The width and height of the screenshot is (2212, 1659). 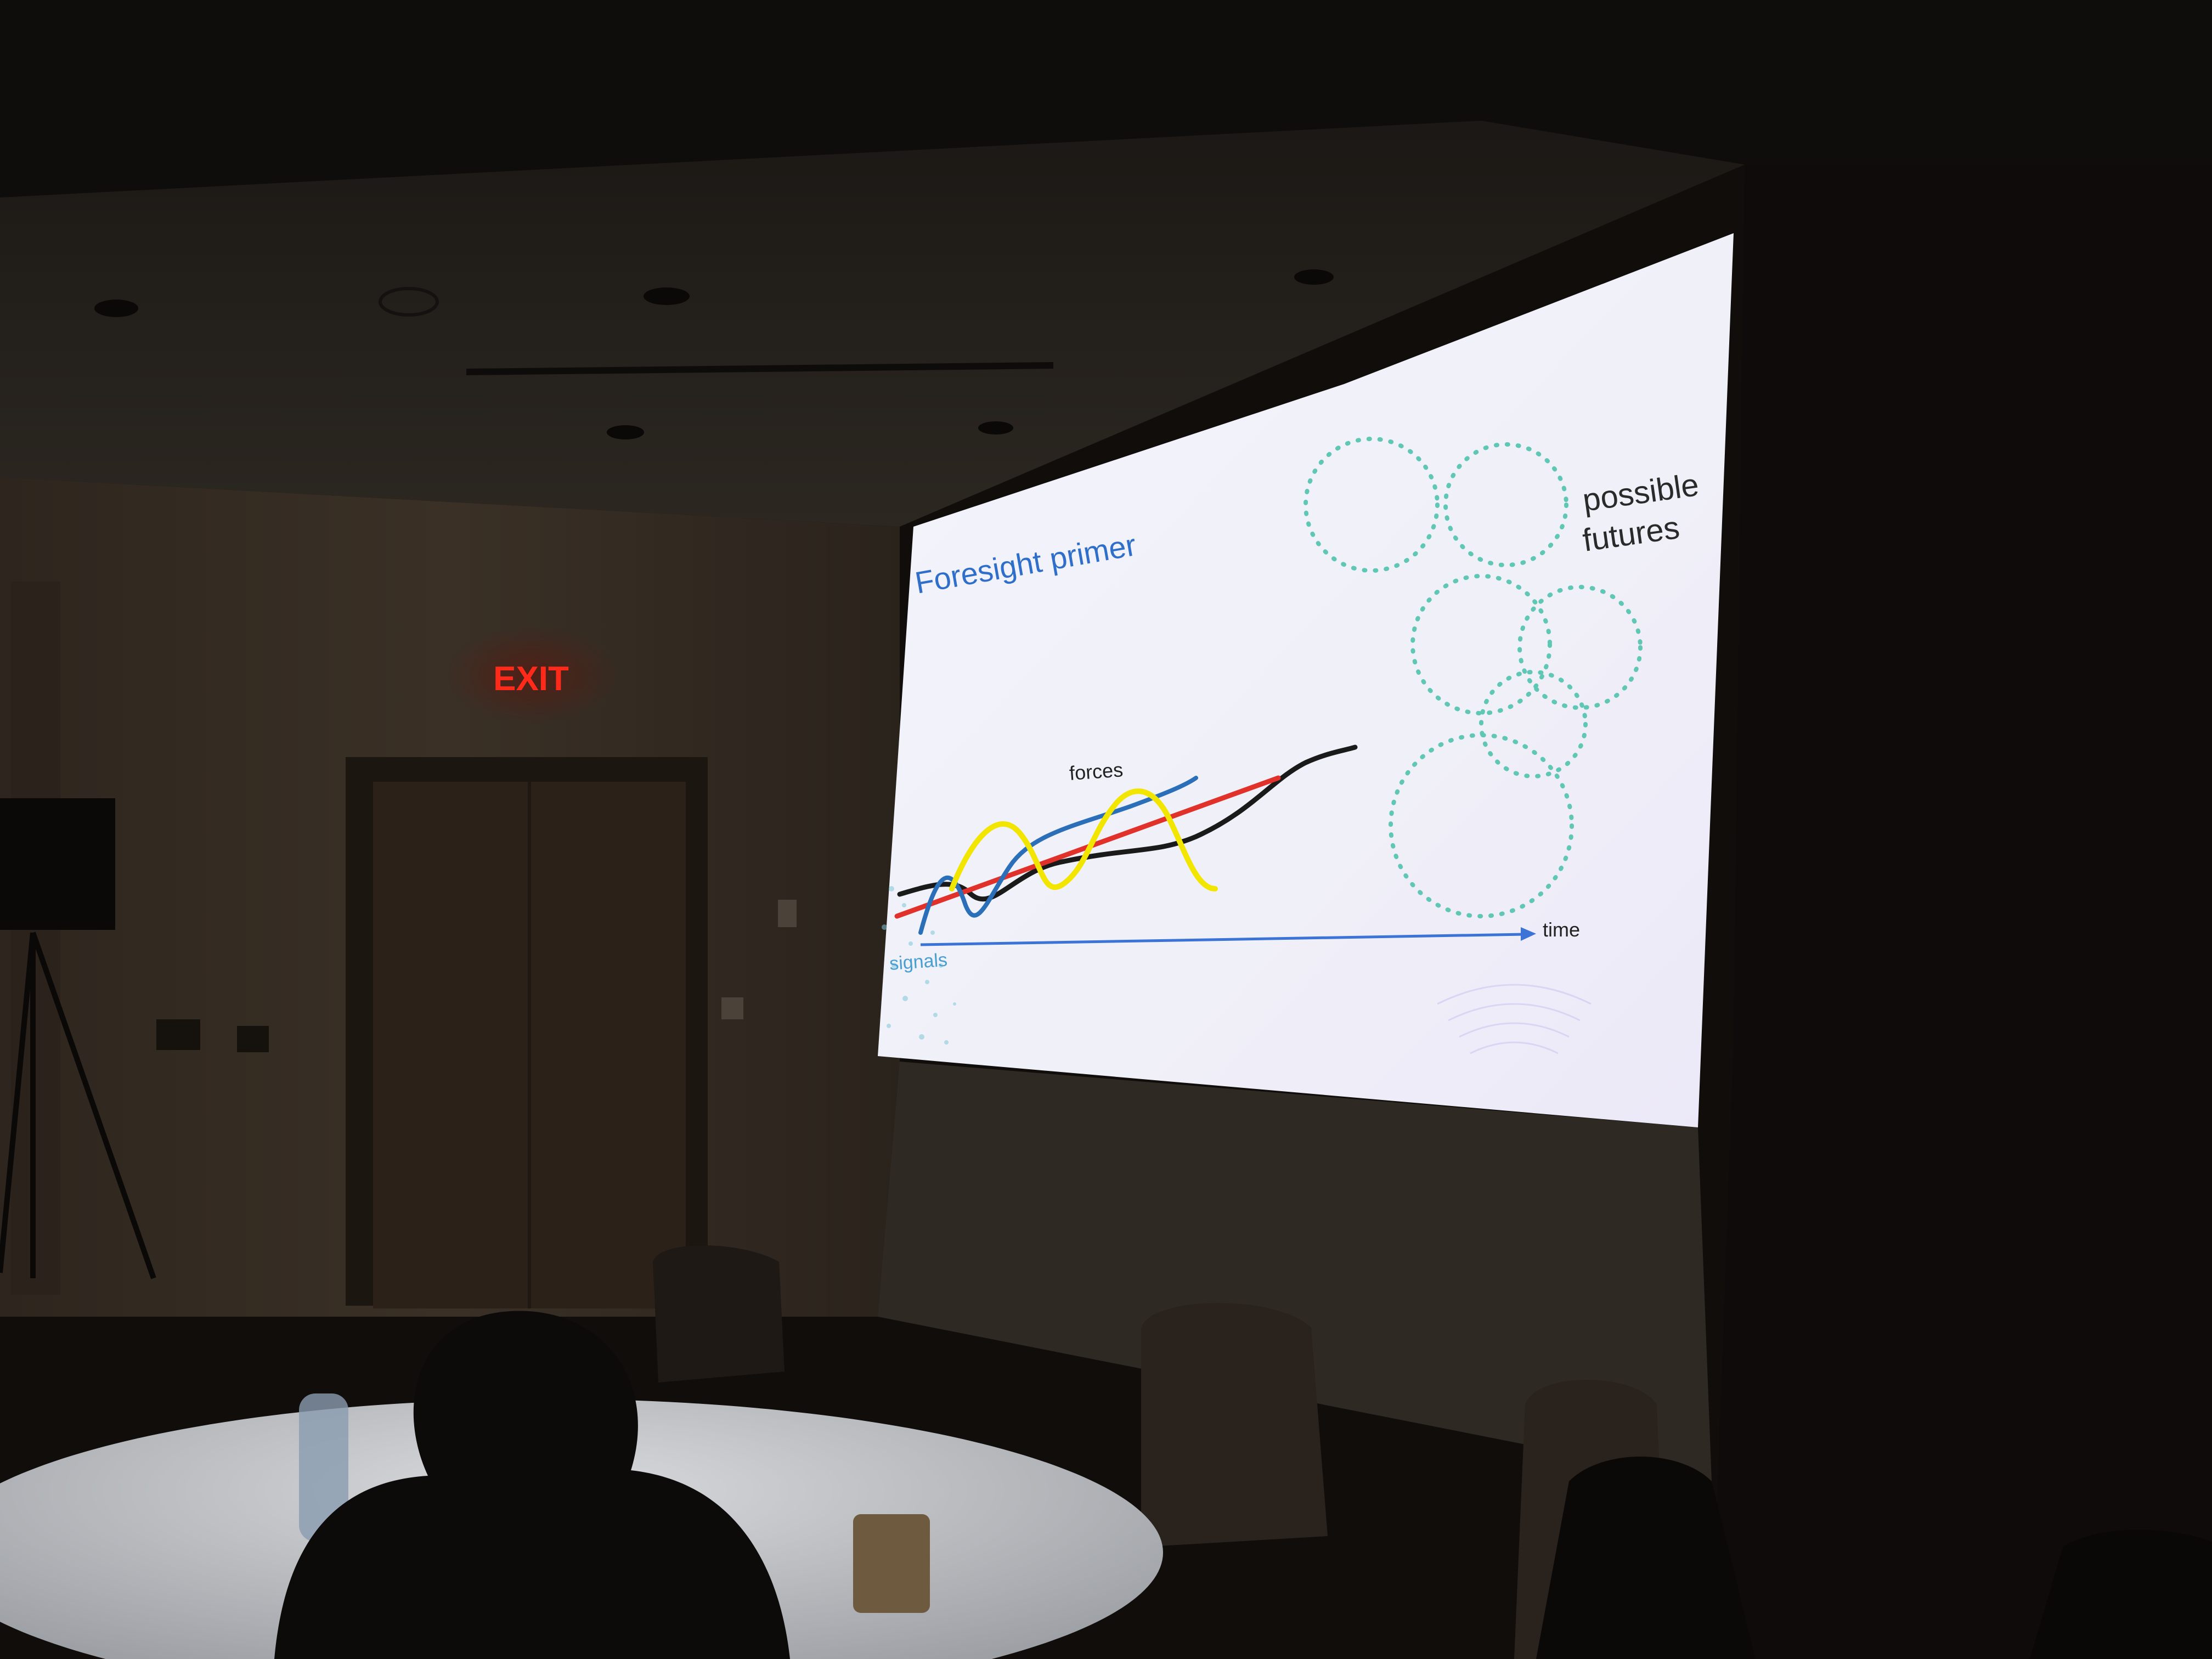 What do you see at coordinates (1096, 771) in the screenshot?
I see `forces-label: forces` at bounding box center [1096, 771].